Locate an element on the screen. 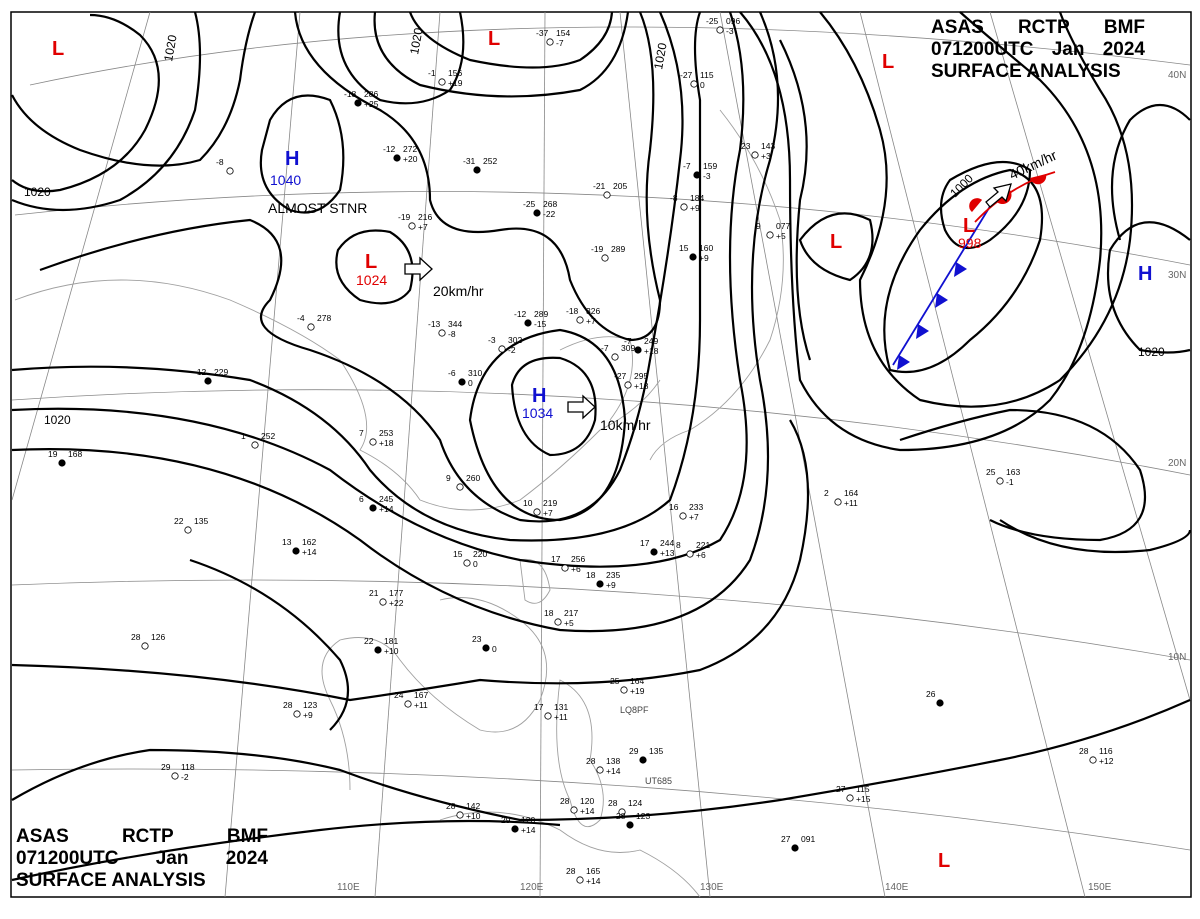  station-tendency: +11 is located at coordinates (421, 705).